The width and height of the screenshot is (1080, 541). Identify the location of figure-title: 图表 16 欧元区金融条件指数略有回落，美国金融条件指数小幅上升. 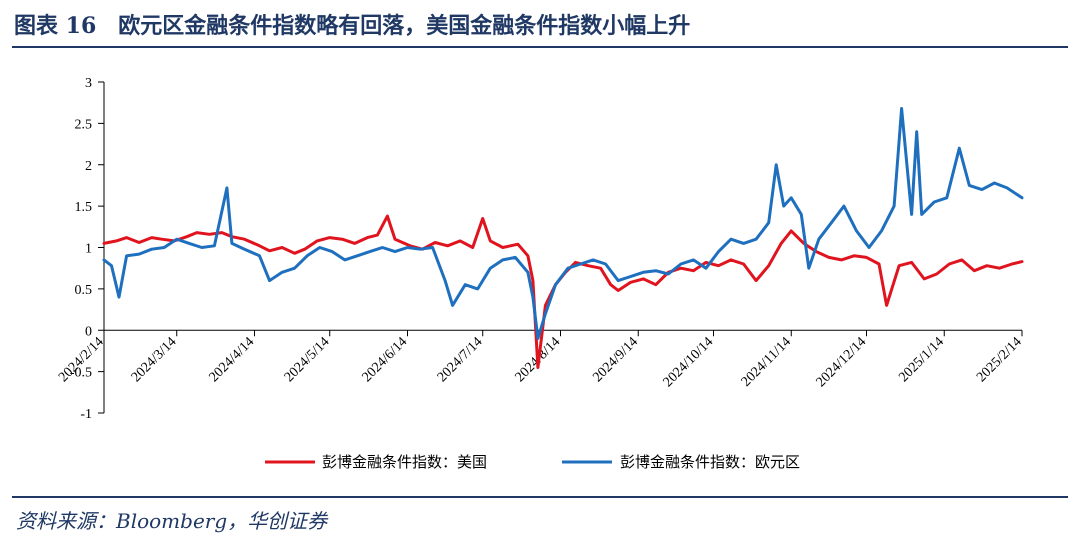
(352, 26).